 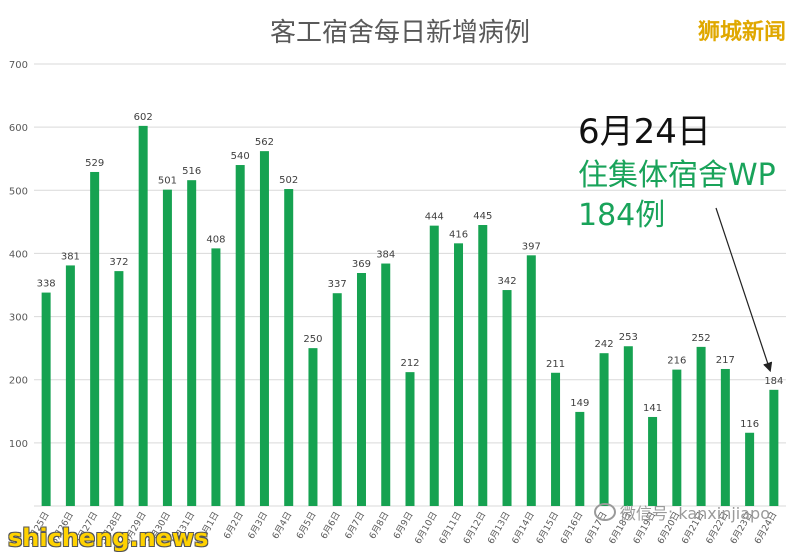 What do you see at coordinates (355, 525) in the screenshot?
I see `x-tick-label: 6月7日` at bounding box center [355, 525].